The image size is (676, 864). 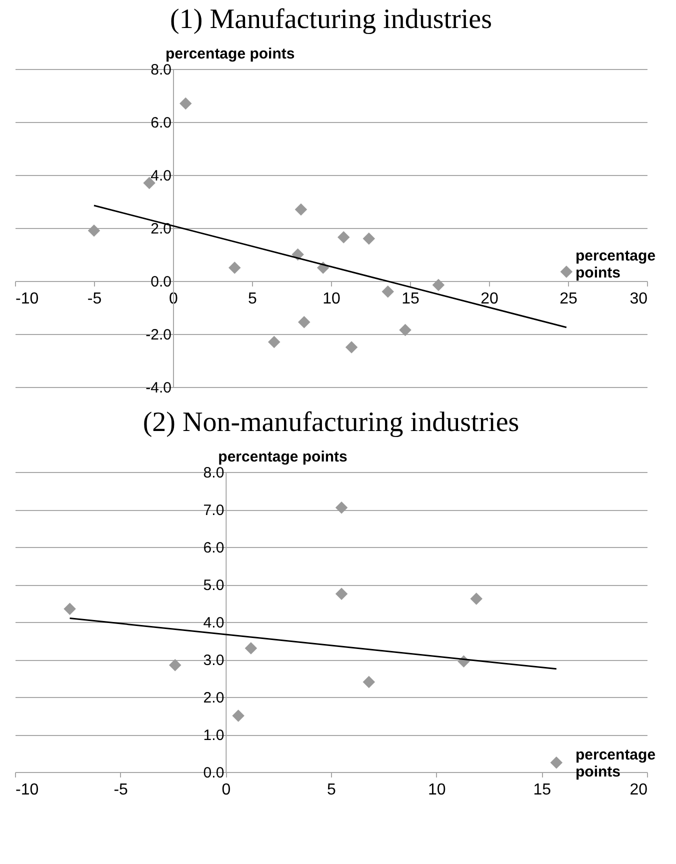 I want to click on x-tick-label: 0, so click(x=226, y=790).